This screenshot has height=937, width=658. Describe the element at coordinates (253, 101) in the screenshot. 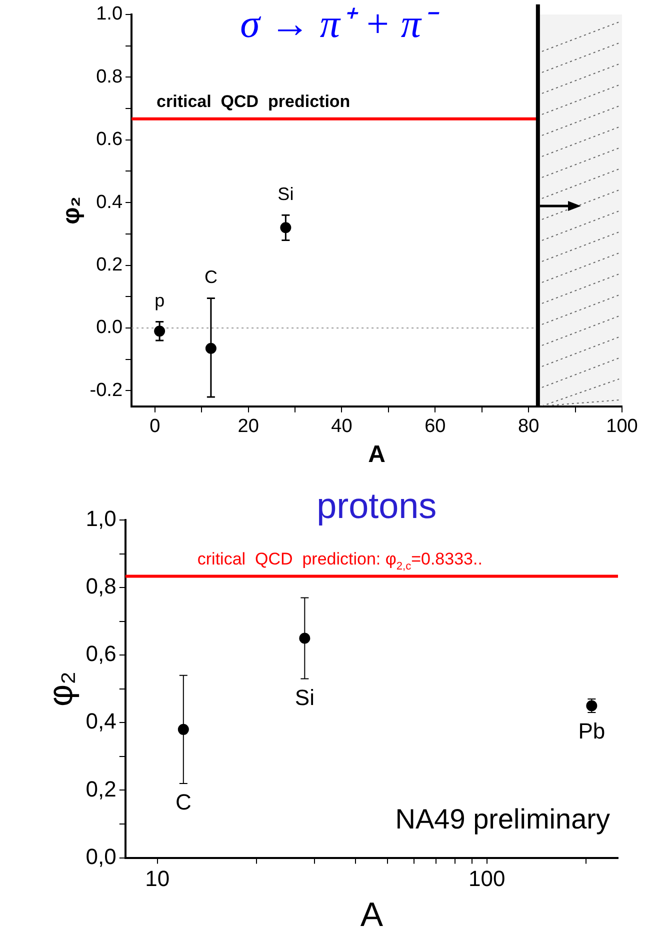

I see `ref-line-label: critical QCD prediction` at that location.